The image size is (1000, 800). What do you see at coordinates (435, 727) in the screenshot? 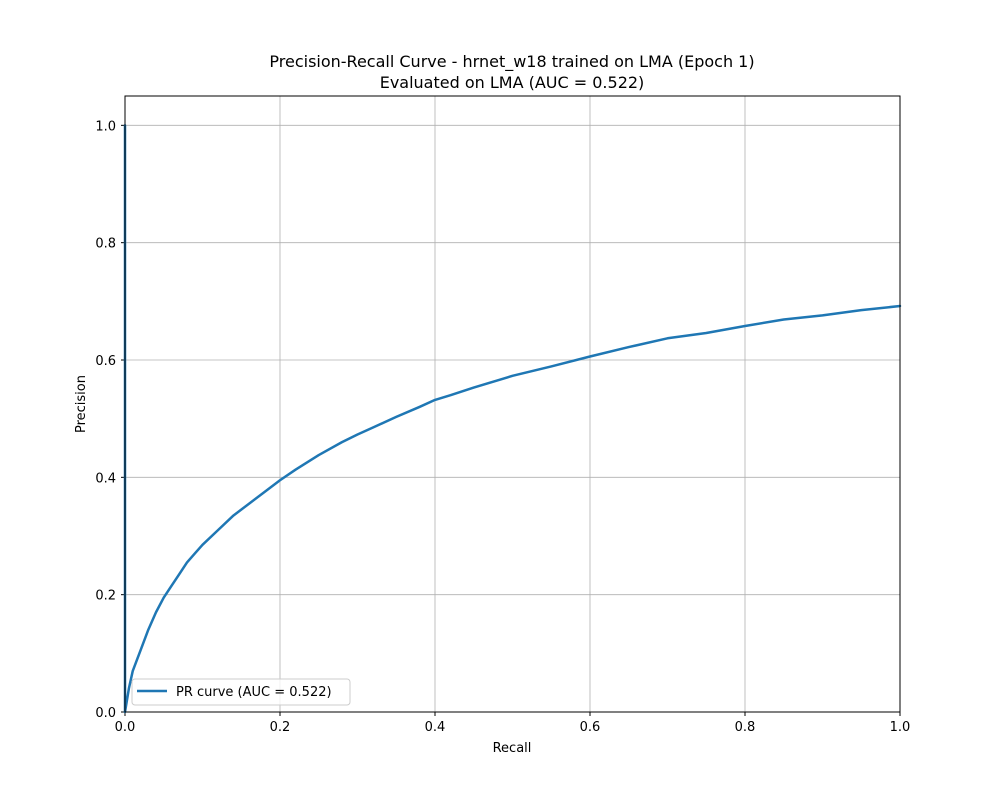
I see `x-tick-label: 0.4` at bounding box center [435, 727].